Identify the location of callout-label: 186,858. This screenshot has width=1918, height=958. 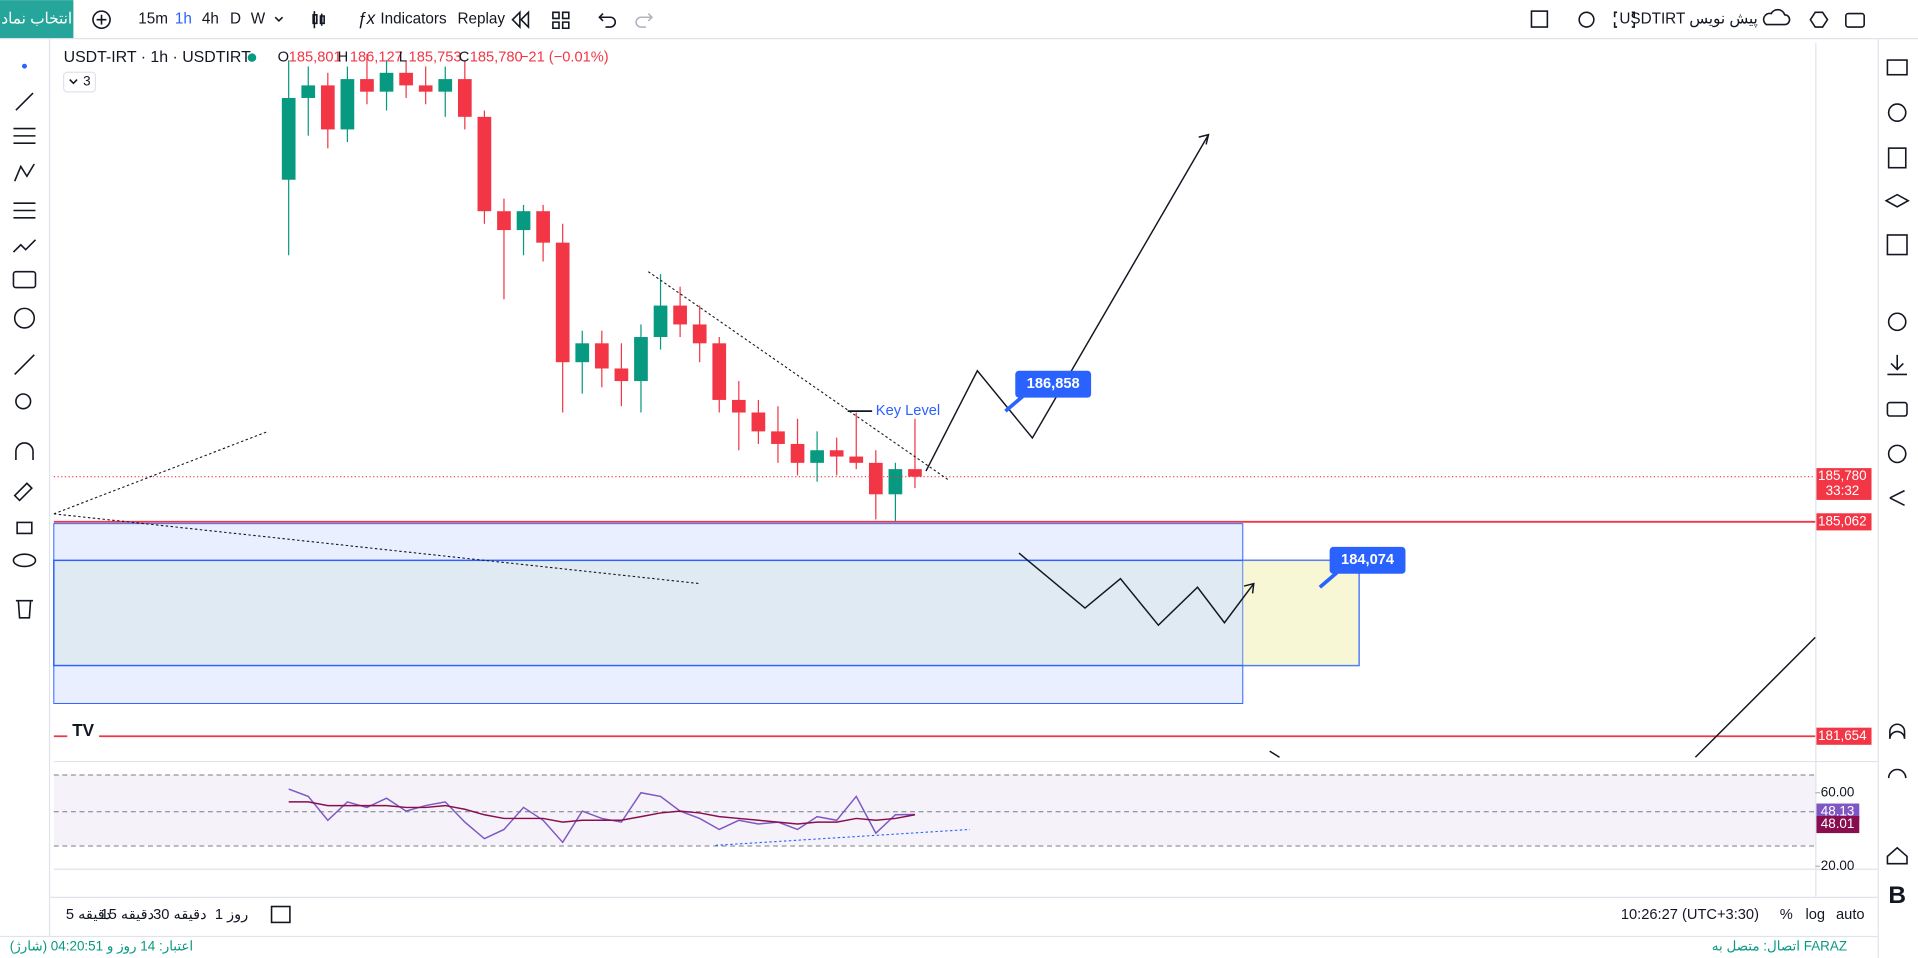
(1053, 384).